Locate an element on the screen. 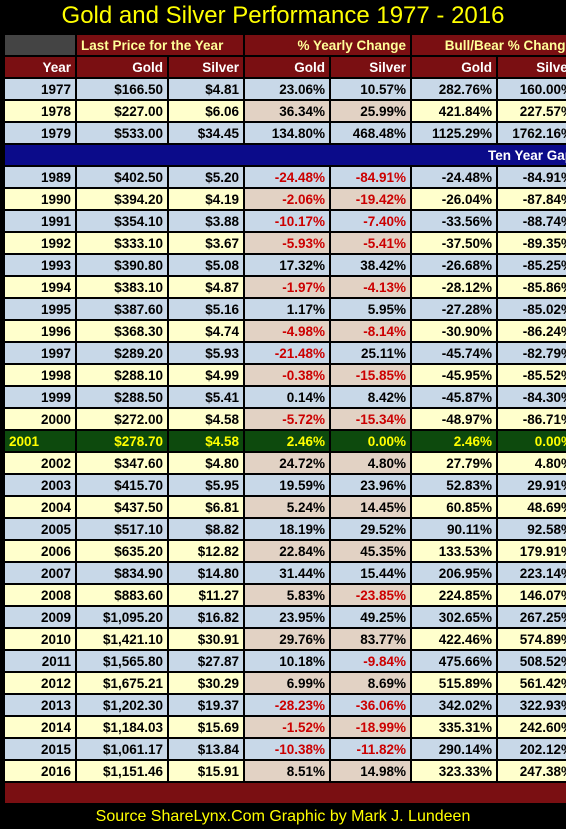 The height and width of the screenshot is (829, 566). cell-gold-price: $402.50 is located at coordinates (122, 177).